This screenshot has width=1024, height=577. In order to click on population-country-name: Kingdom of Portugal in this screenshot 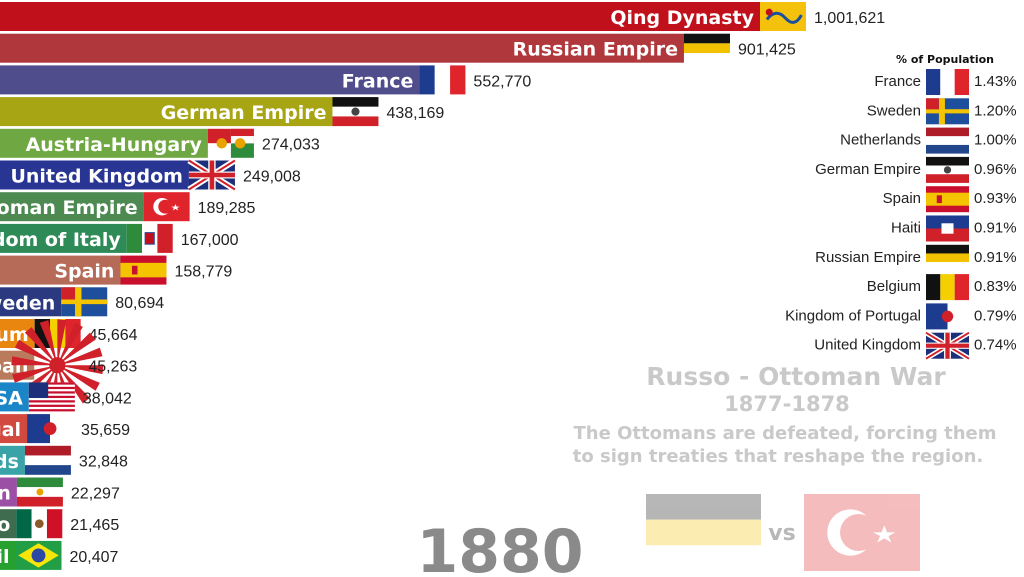, I will do `click(853, 315)`.